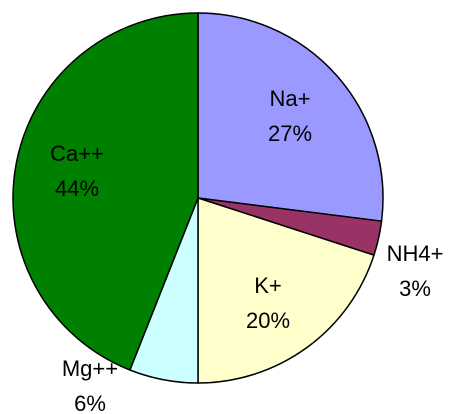 Image resolution: width=475 pixels, height=414 pixels. I want to click on slice-value-label: 27%, so click(290, 133).